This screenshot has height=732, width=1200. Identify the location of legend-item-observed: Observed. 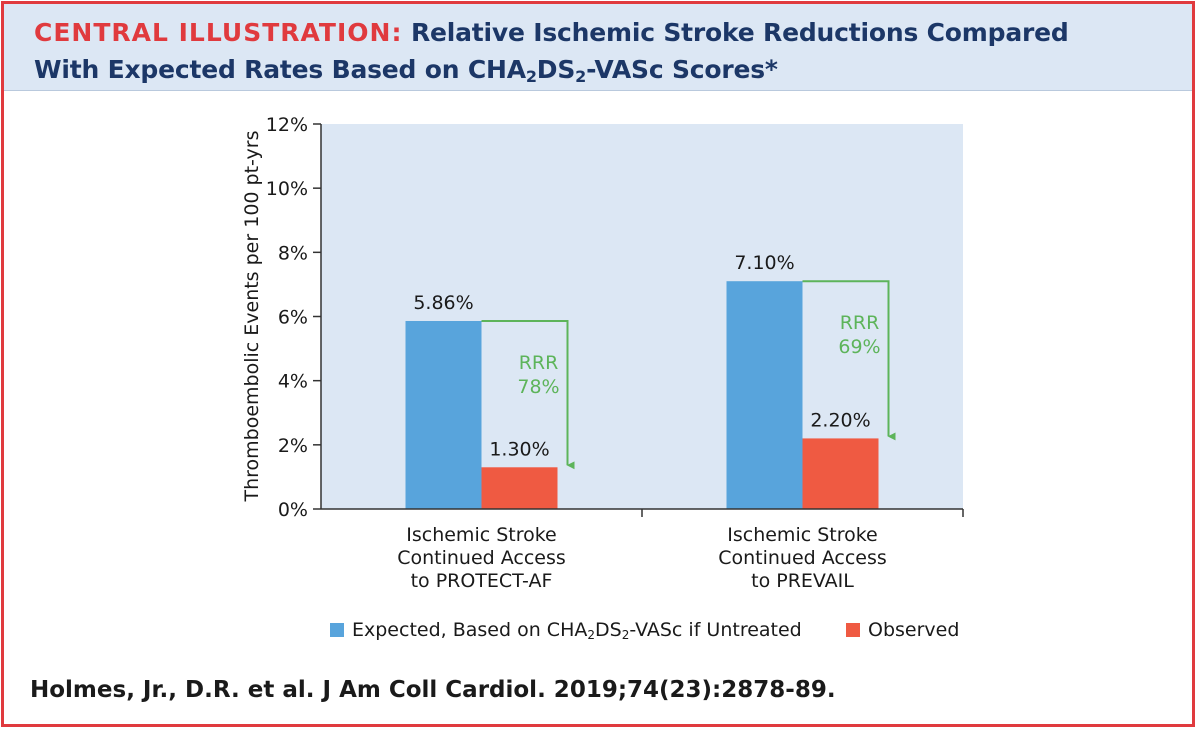
(902, 630).